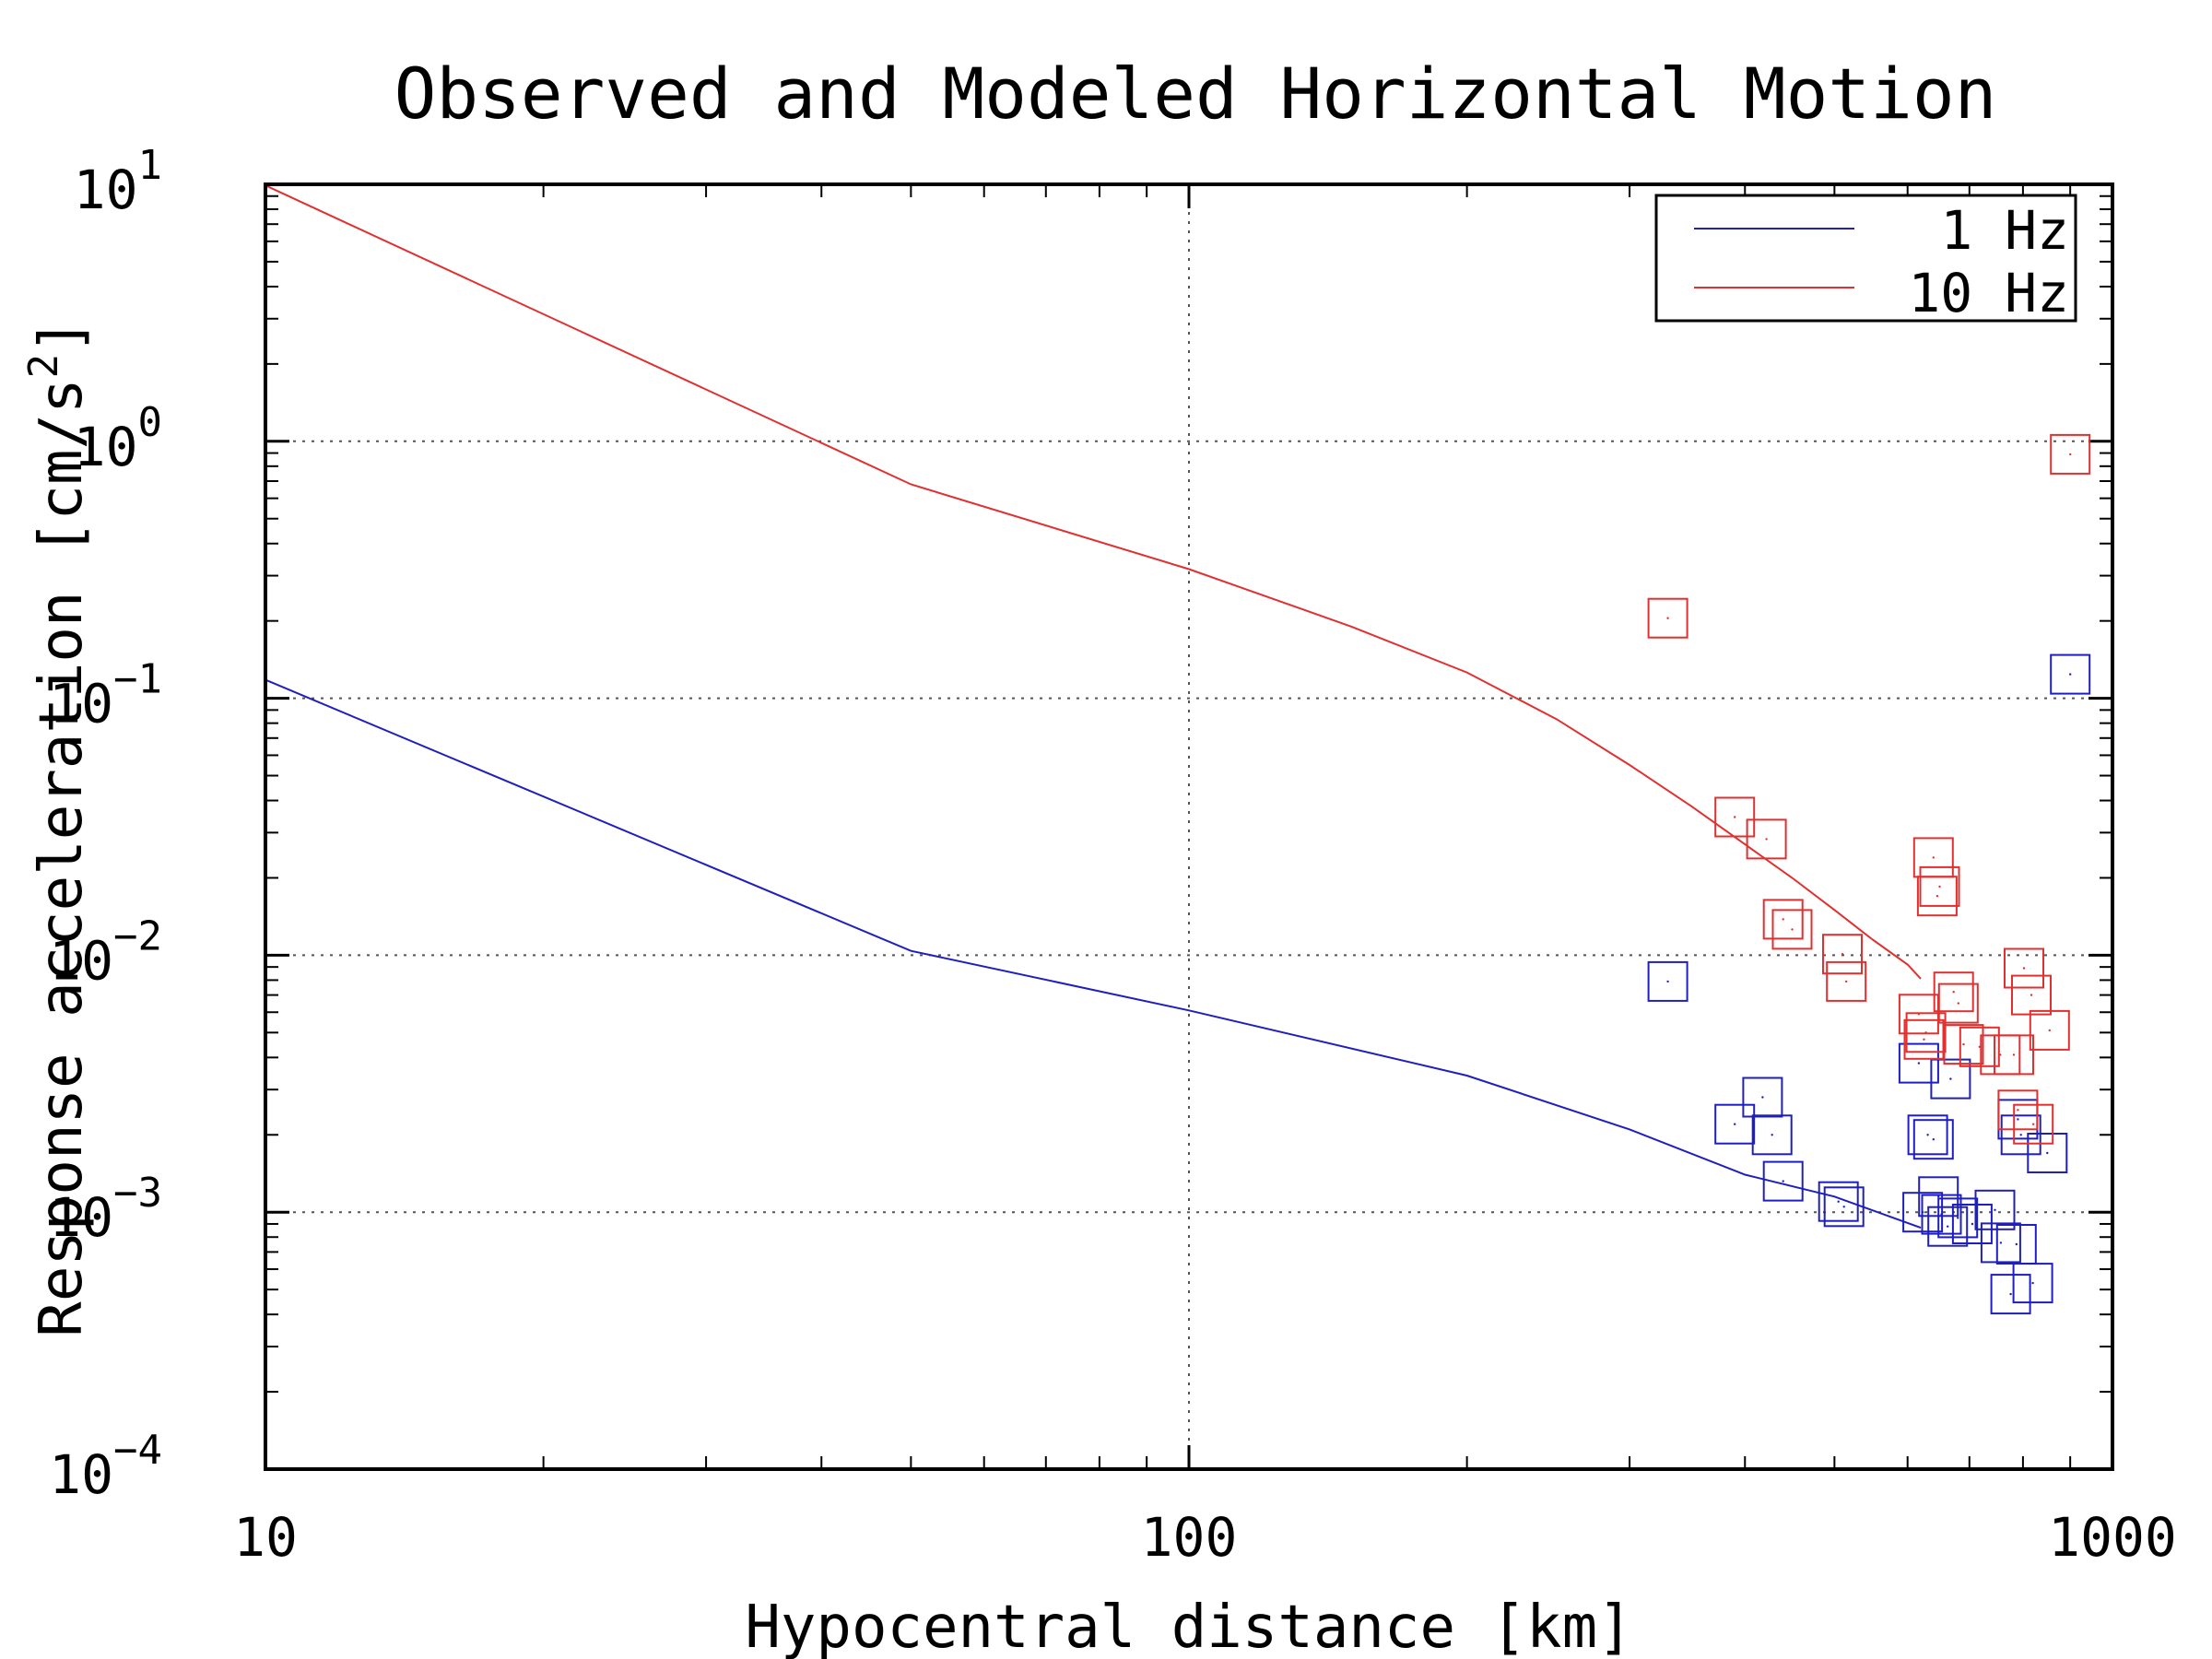  I want to click on y-axis-label: Response acceleration [cm/s2], so click(58, 827).